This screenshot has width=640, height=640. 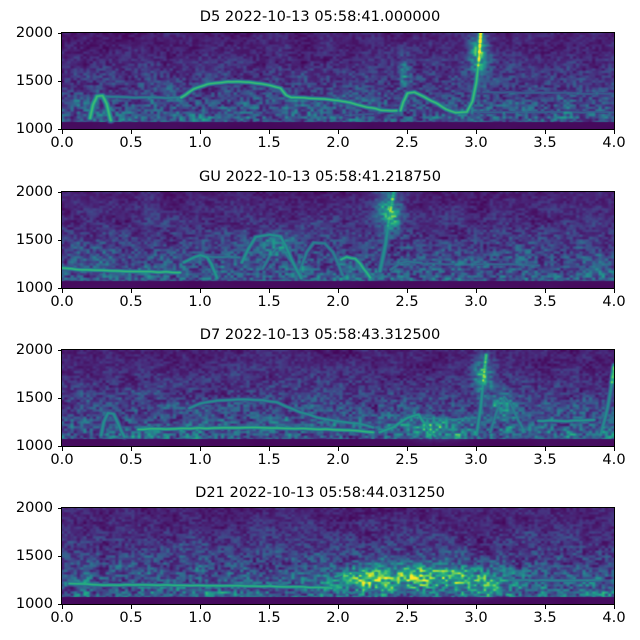 I want to click on panel-title: D7 2022-10-13 05:58:43.312500, so click(x=320, y=334).